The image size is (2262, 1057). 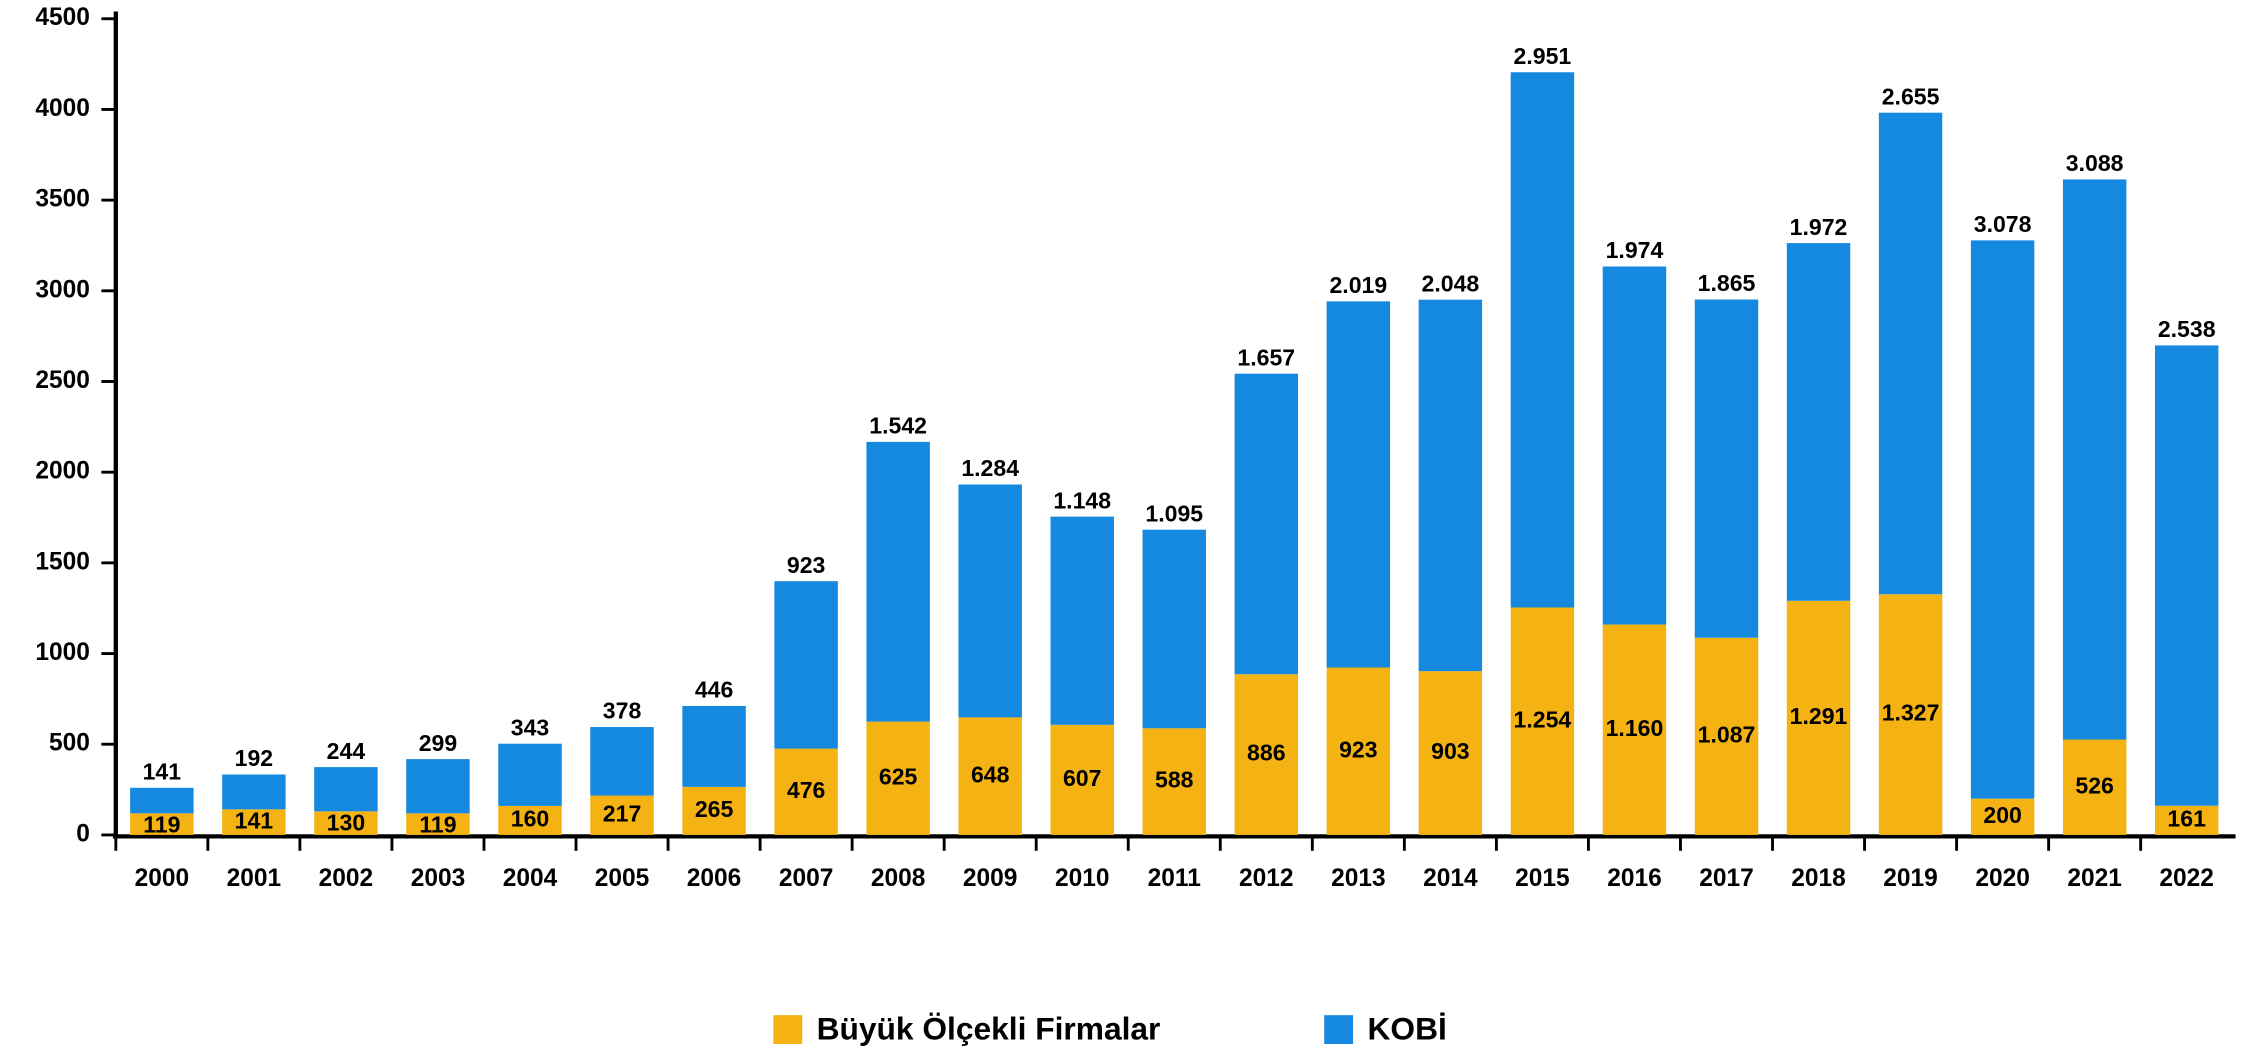 What do you see at coordinates (990, 468) in the screenshot?
I see `value-label: 1.284` at bounding box center [990, 468].